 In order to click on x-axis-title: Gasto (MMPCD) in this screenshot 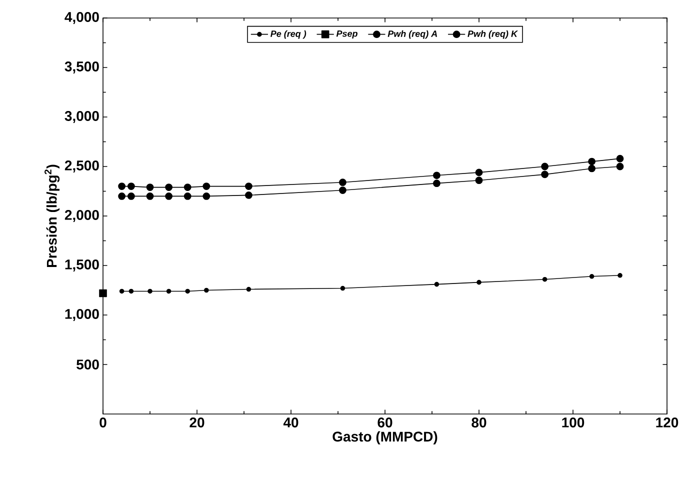, I will do `click(385, 437)`.